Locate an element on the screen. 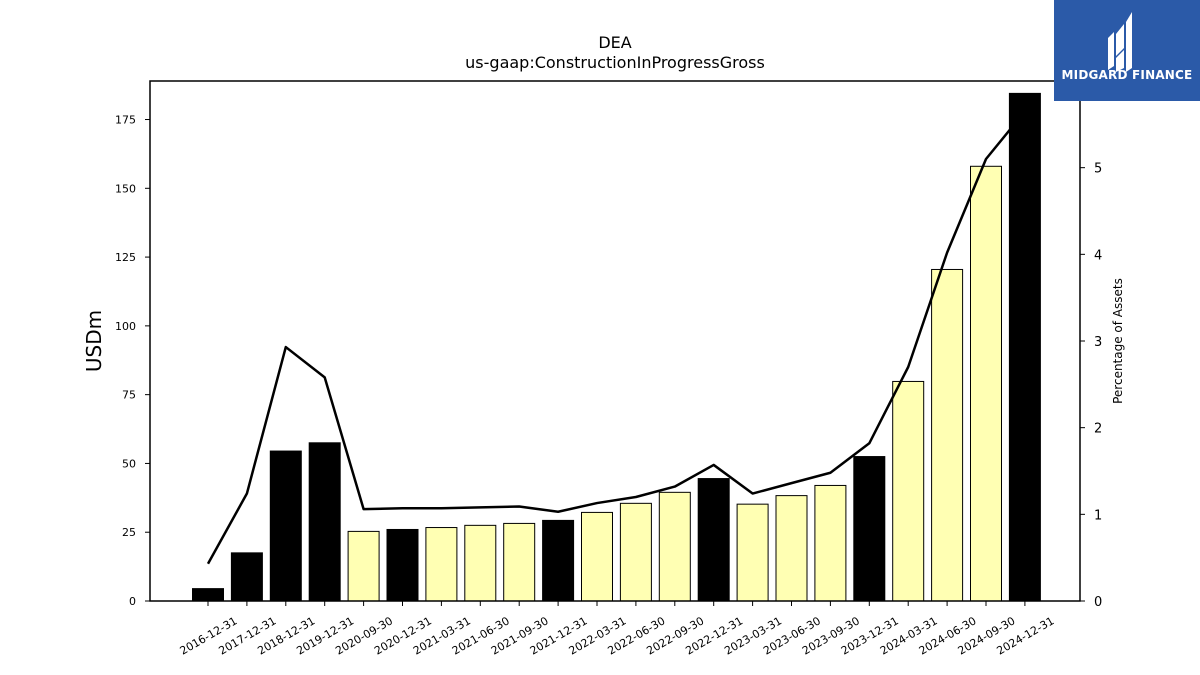 This screenshot has width=1200, height=675. y-tick-label: 125 is located at coordinates (125, 257).